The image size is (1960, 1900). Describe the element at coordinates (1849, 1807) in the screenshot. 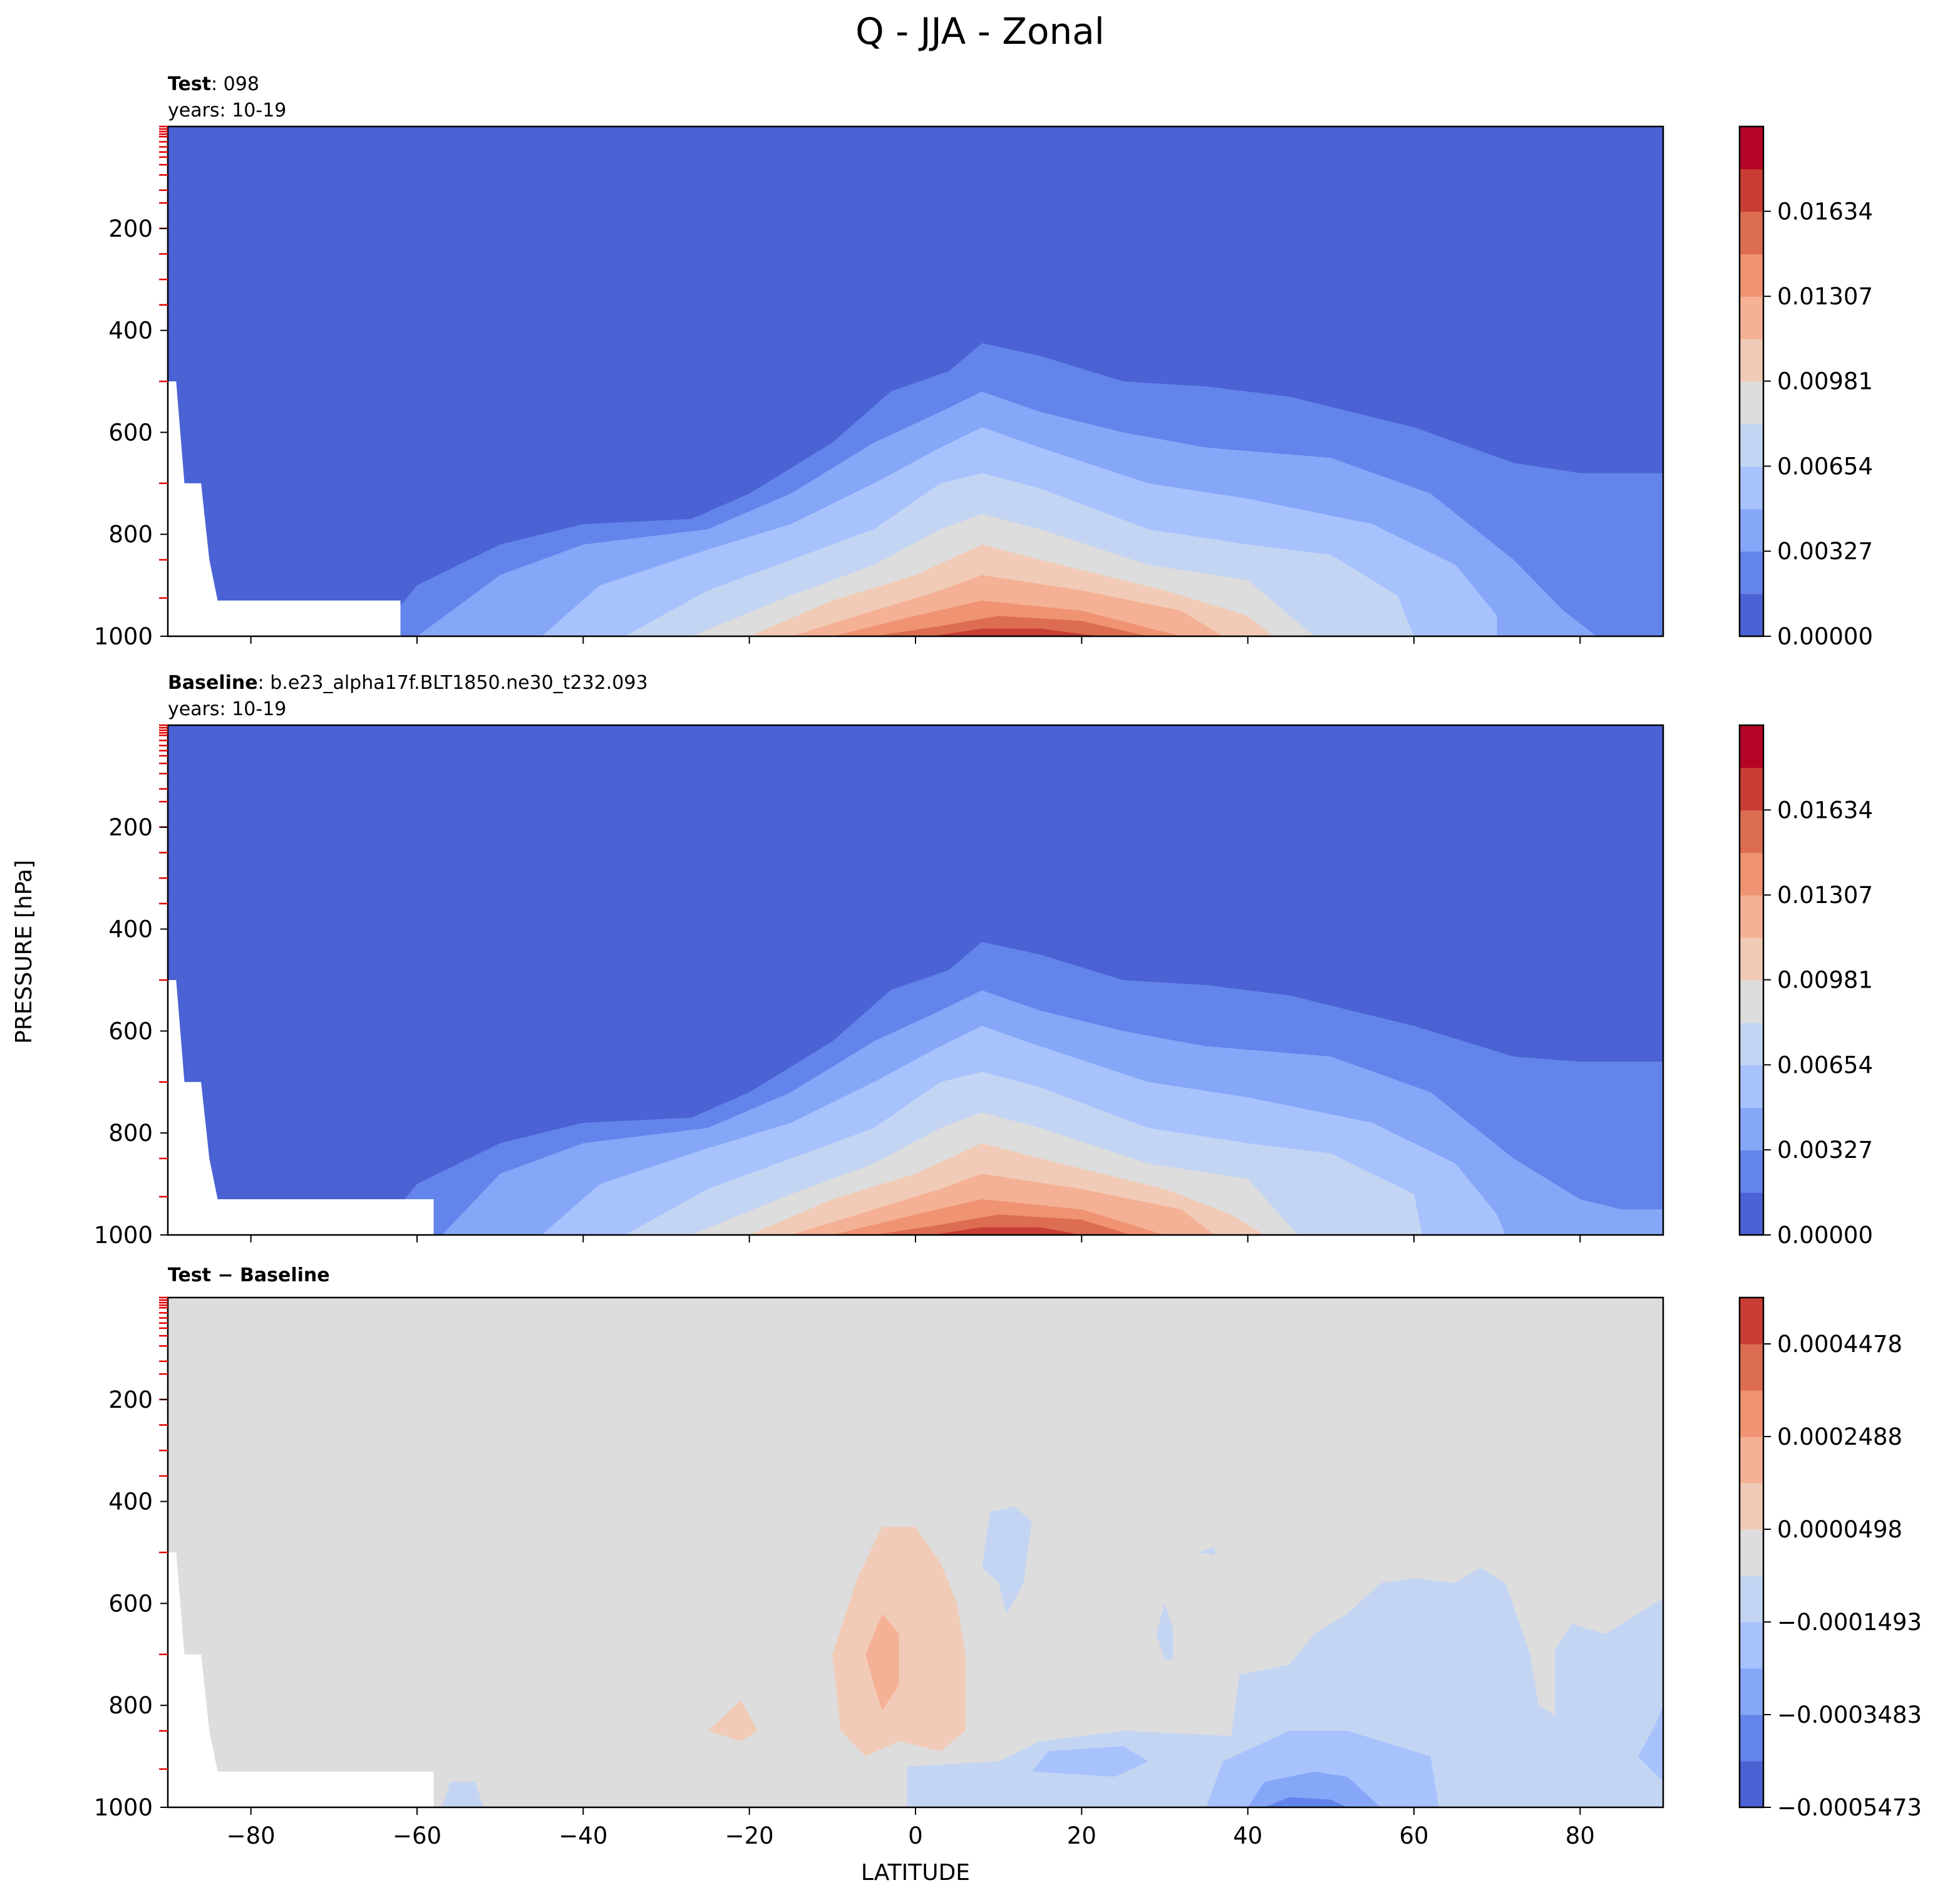

I see `colorbar-tick-label: −0.0005473` at that location.